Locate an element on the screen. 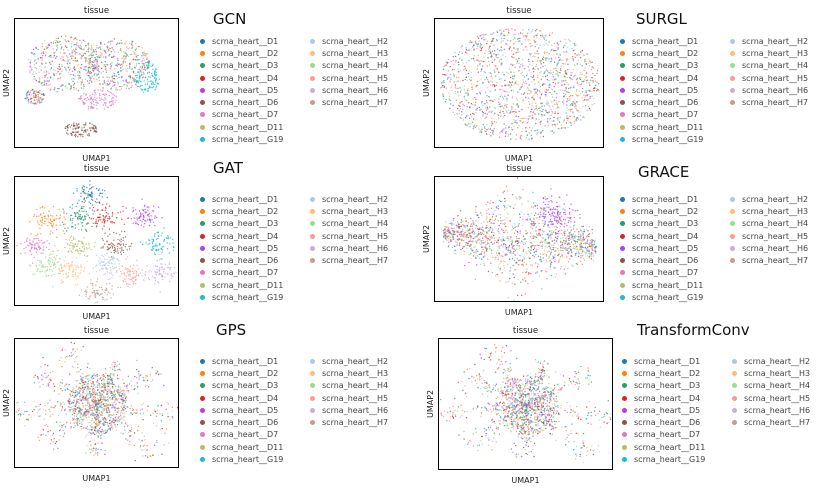 The width and height of the screenshot is (830, 488). legend-item: scrna_heart__D1 is located at coordinates (255, 199).